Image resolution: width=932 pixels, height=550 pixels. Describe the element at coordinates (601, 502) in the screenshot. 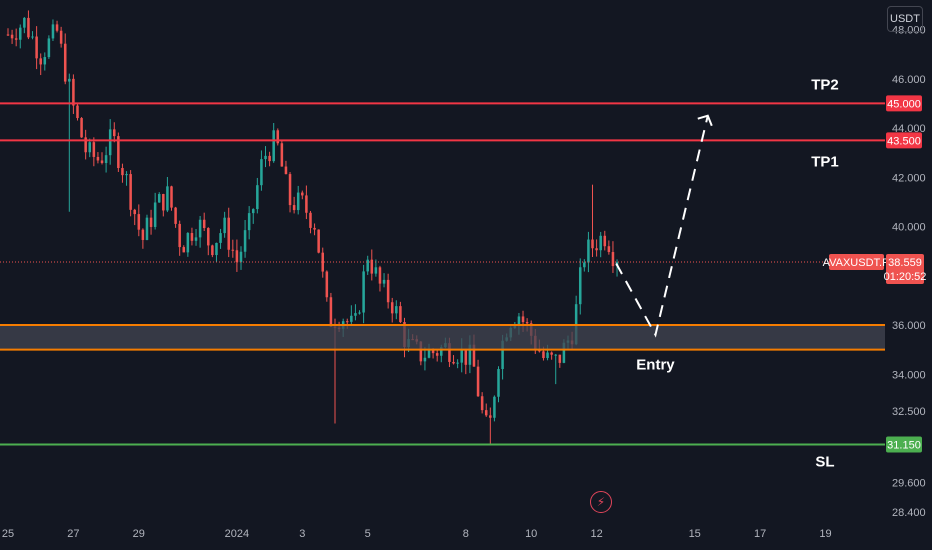

I see `lightning-bolt-icon: ⚡` at that location.